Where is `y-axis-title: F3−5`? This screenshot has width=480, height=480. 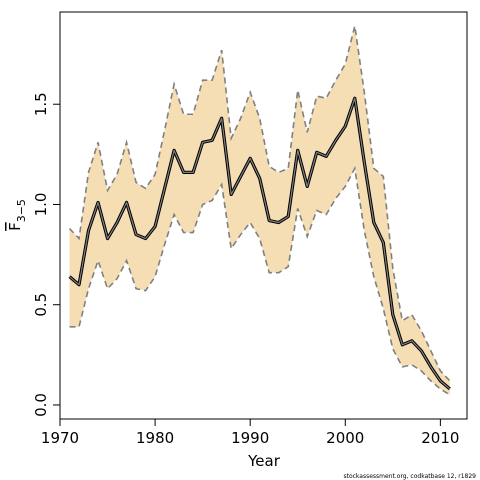
y-axis-title: F3−5 is located at coordinates (17, 215).